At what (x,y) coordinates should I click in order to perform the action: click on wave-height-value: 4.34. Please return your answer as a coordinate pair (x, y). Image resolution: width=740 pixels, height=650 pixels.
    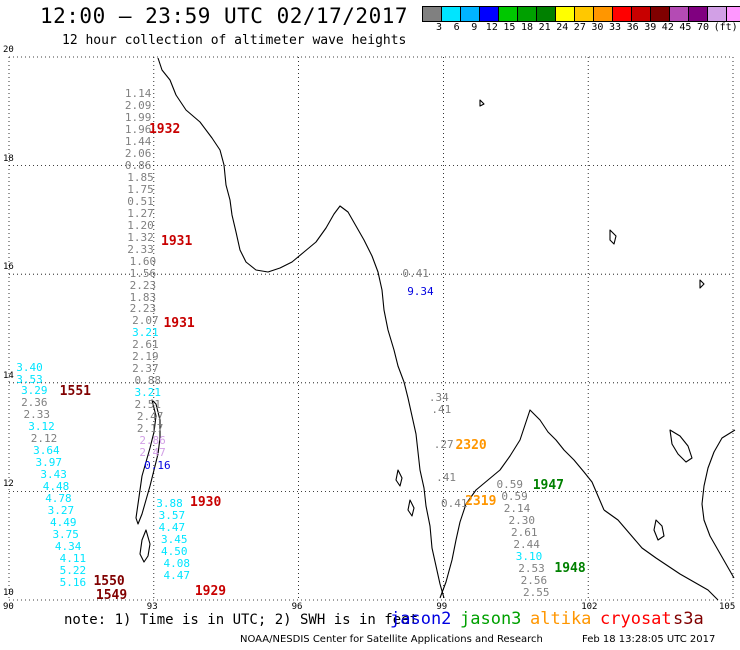
    Looking at the image, I should click on (68, 546).